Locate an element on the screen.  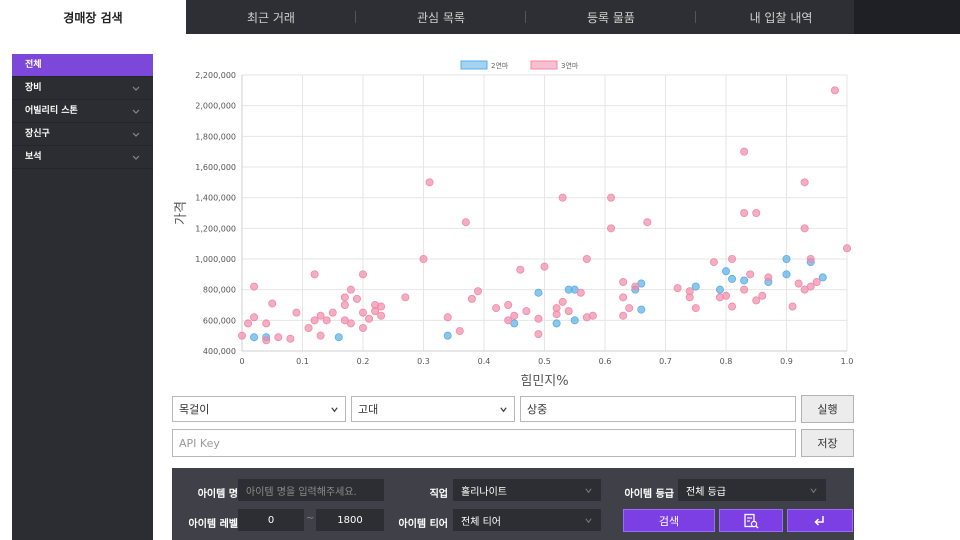
item-name-input: 아이템 명을 입력해주세요. is located at coordinates (311, 490).